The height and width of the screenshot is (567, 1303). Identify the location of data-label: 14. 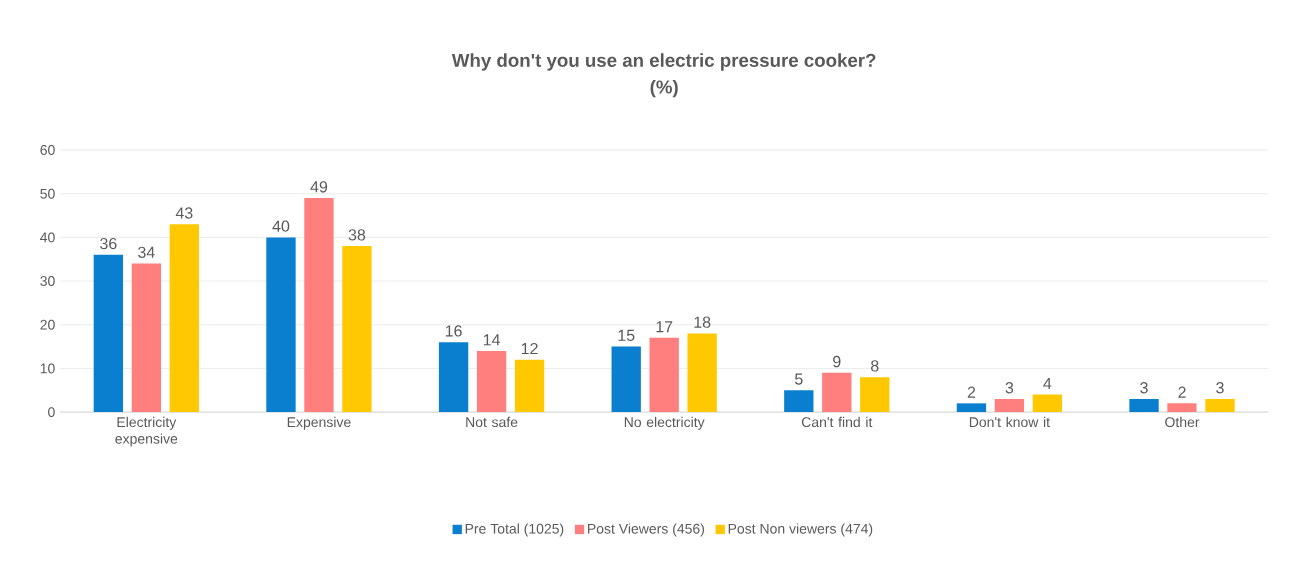
(491, 340).